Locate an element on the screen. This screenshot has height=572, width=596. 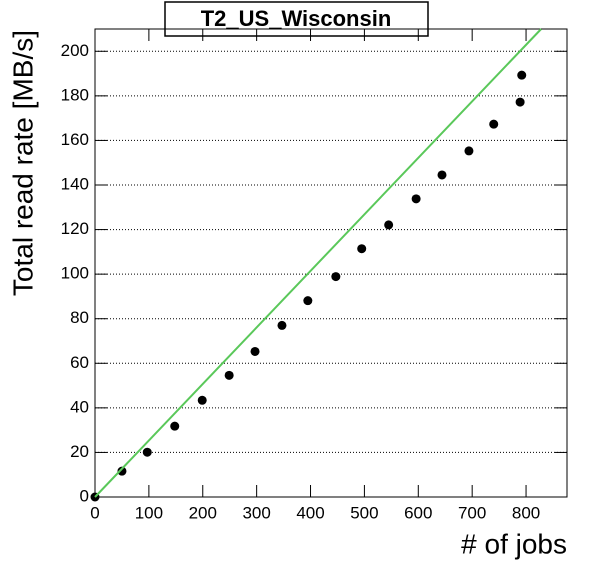
y-tick-label: 140 is located at coordinates (75, 183).